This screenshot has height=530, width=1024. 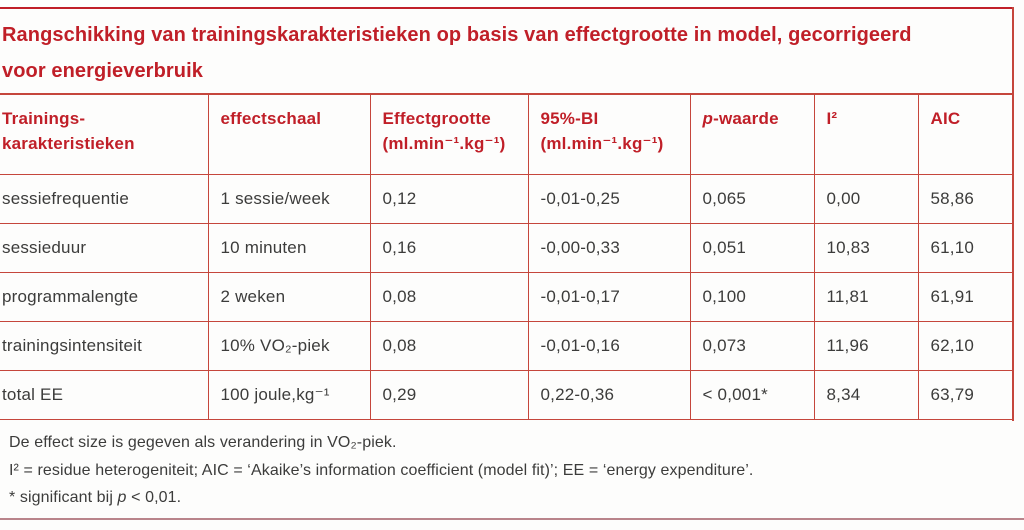 What do you see at coordinates (512, 519) in the screenshot?
I see `bottom-rule` at bounding box center [512, 519].